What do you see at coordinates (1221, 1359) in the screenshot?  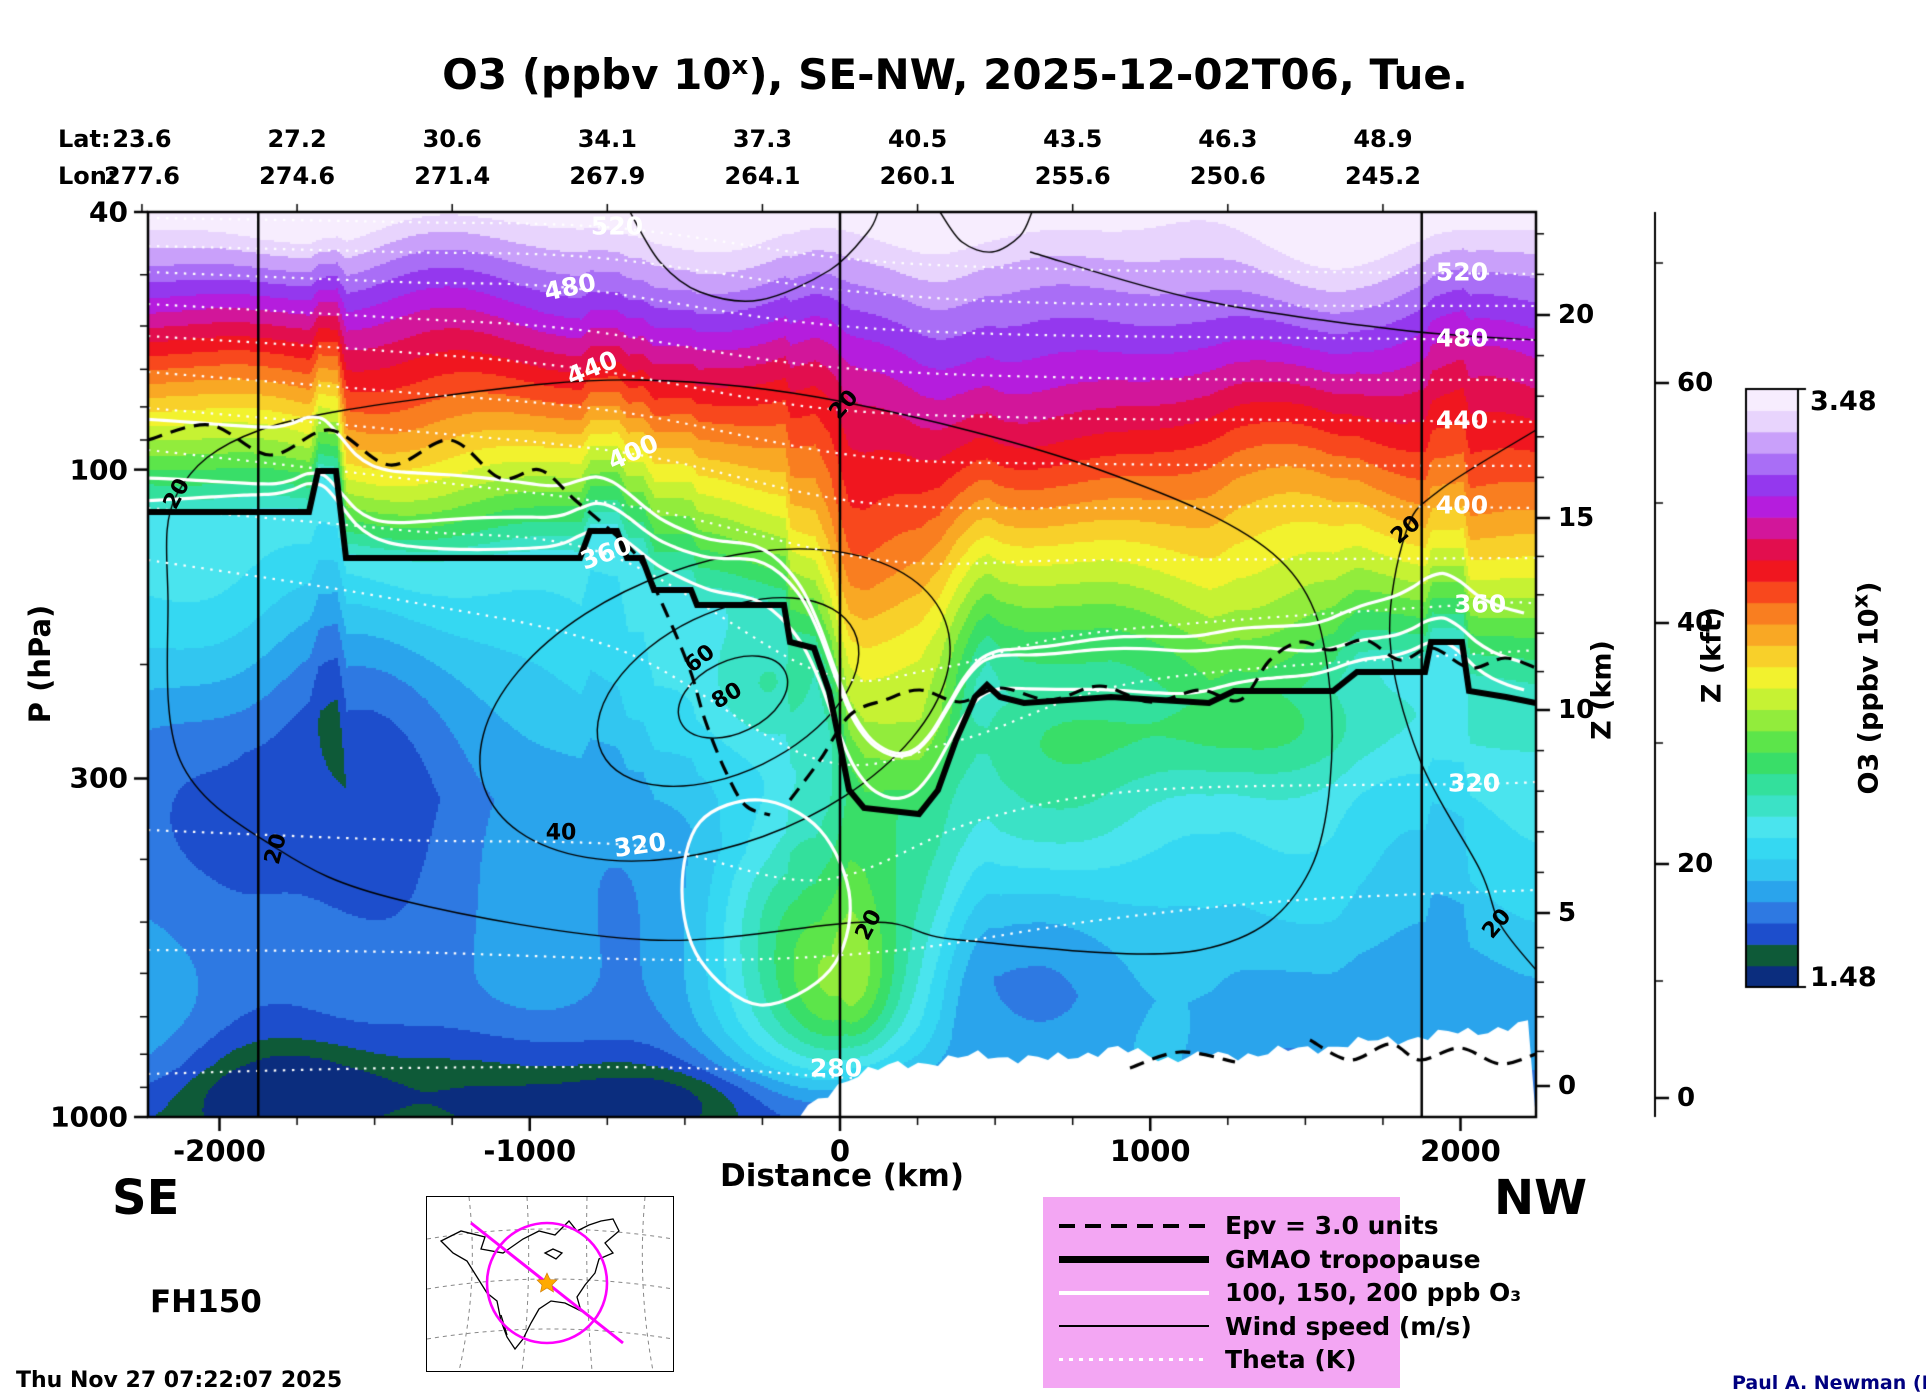 I see `legend-item-theta: Theta (K)` at bounding box center [1221, 1359].